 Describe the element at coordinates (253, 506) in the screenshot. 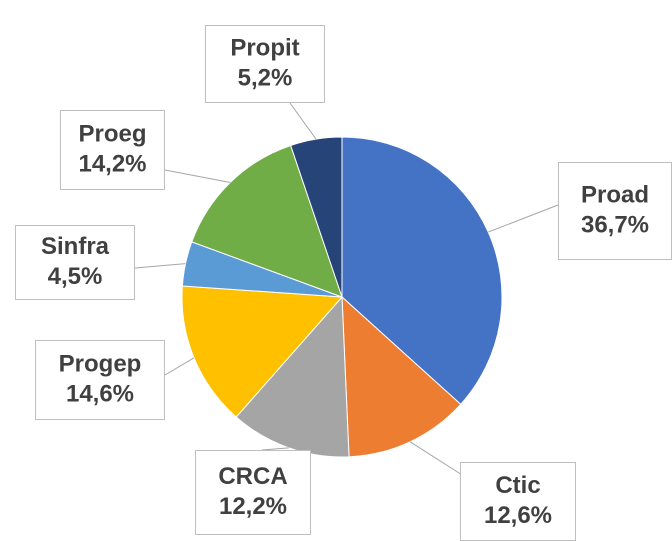

I see `value-label: 12,2%` at that location.